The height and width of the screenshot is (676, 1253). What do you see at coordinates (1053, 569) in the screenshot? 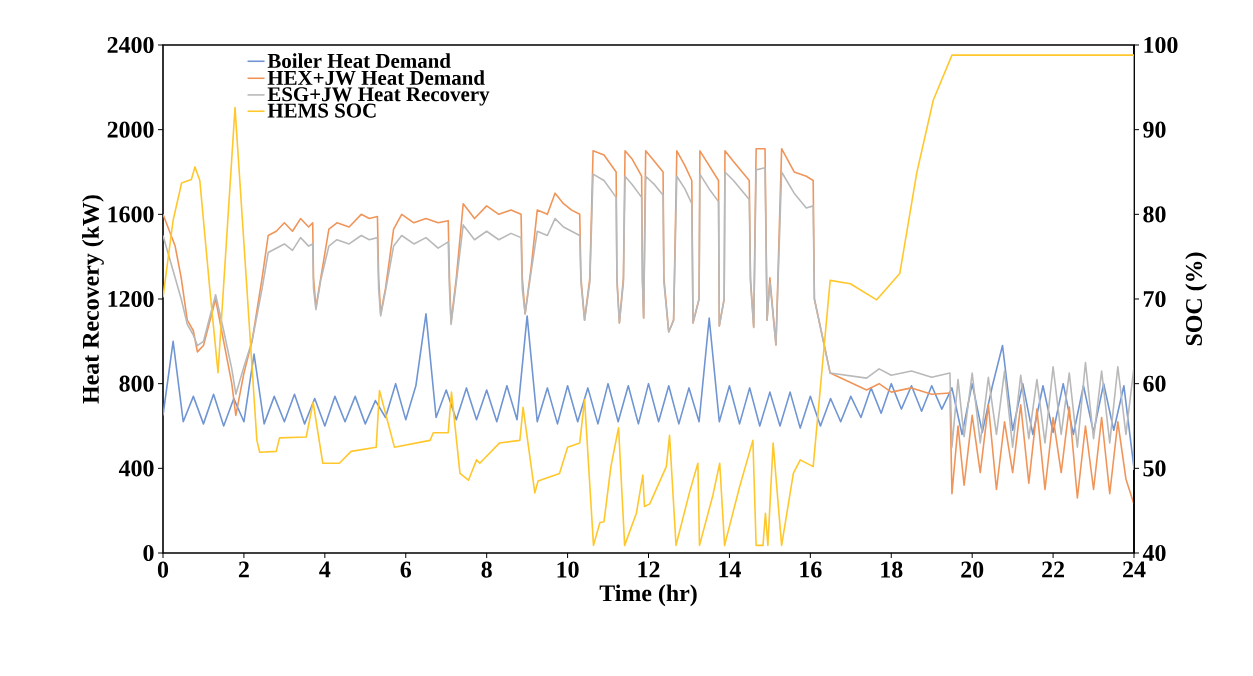
I see `x-tick-label: 22` at bounding box center [1053, 569].